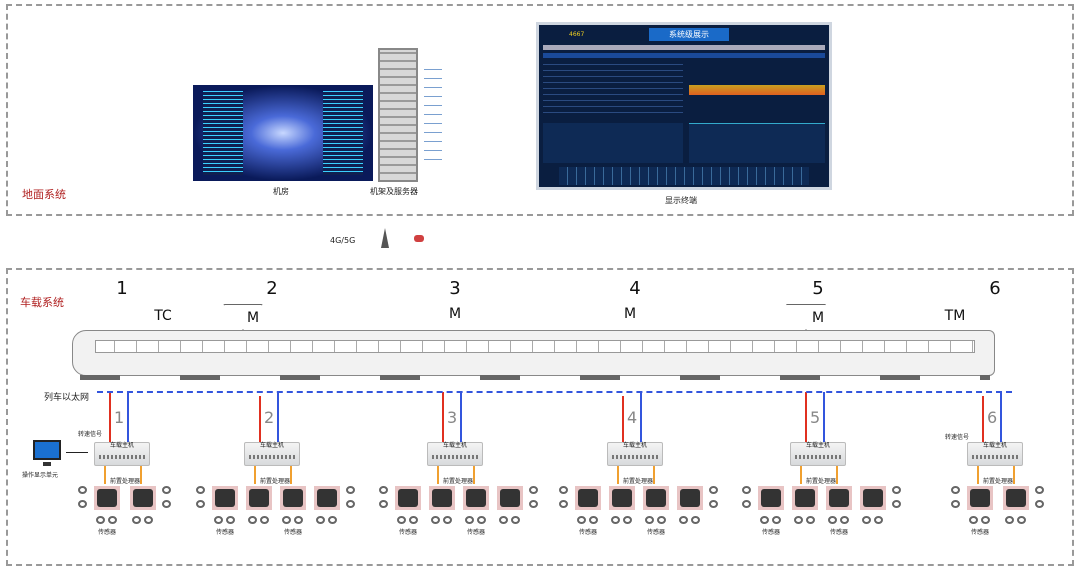 Image resolution: width=1080 pixels, height=570 pixels. What do you see at coordinates (630, 314) in the screenshot?
I see `car-type-4: M` at bounding box center [630, 314].